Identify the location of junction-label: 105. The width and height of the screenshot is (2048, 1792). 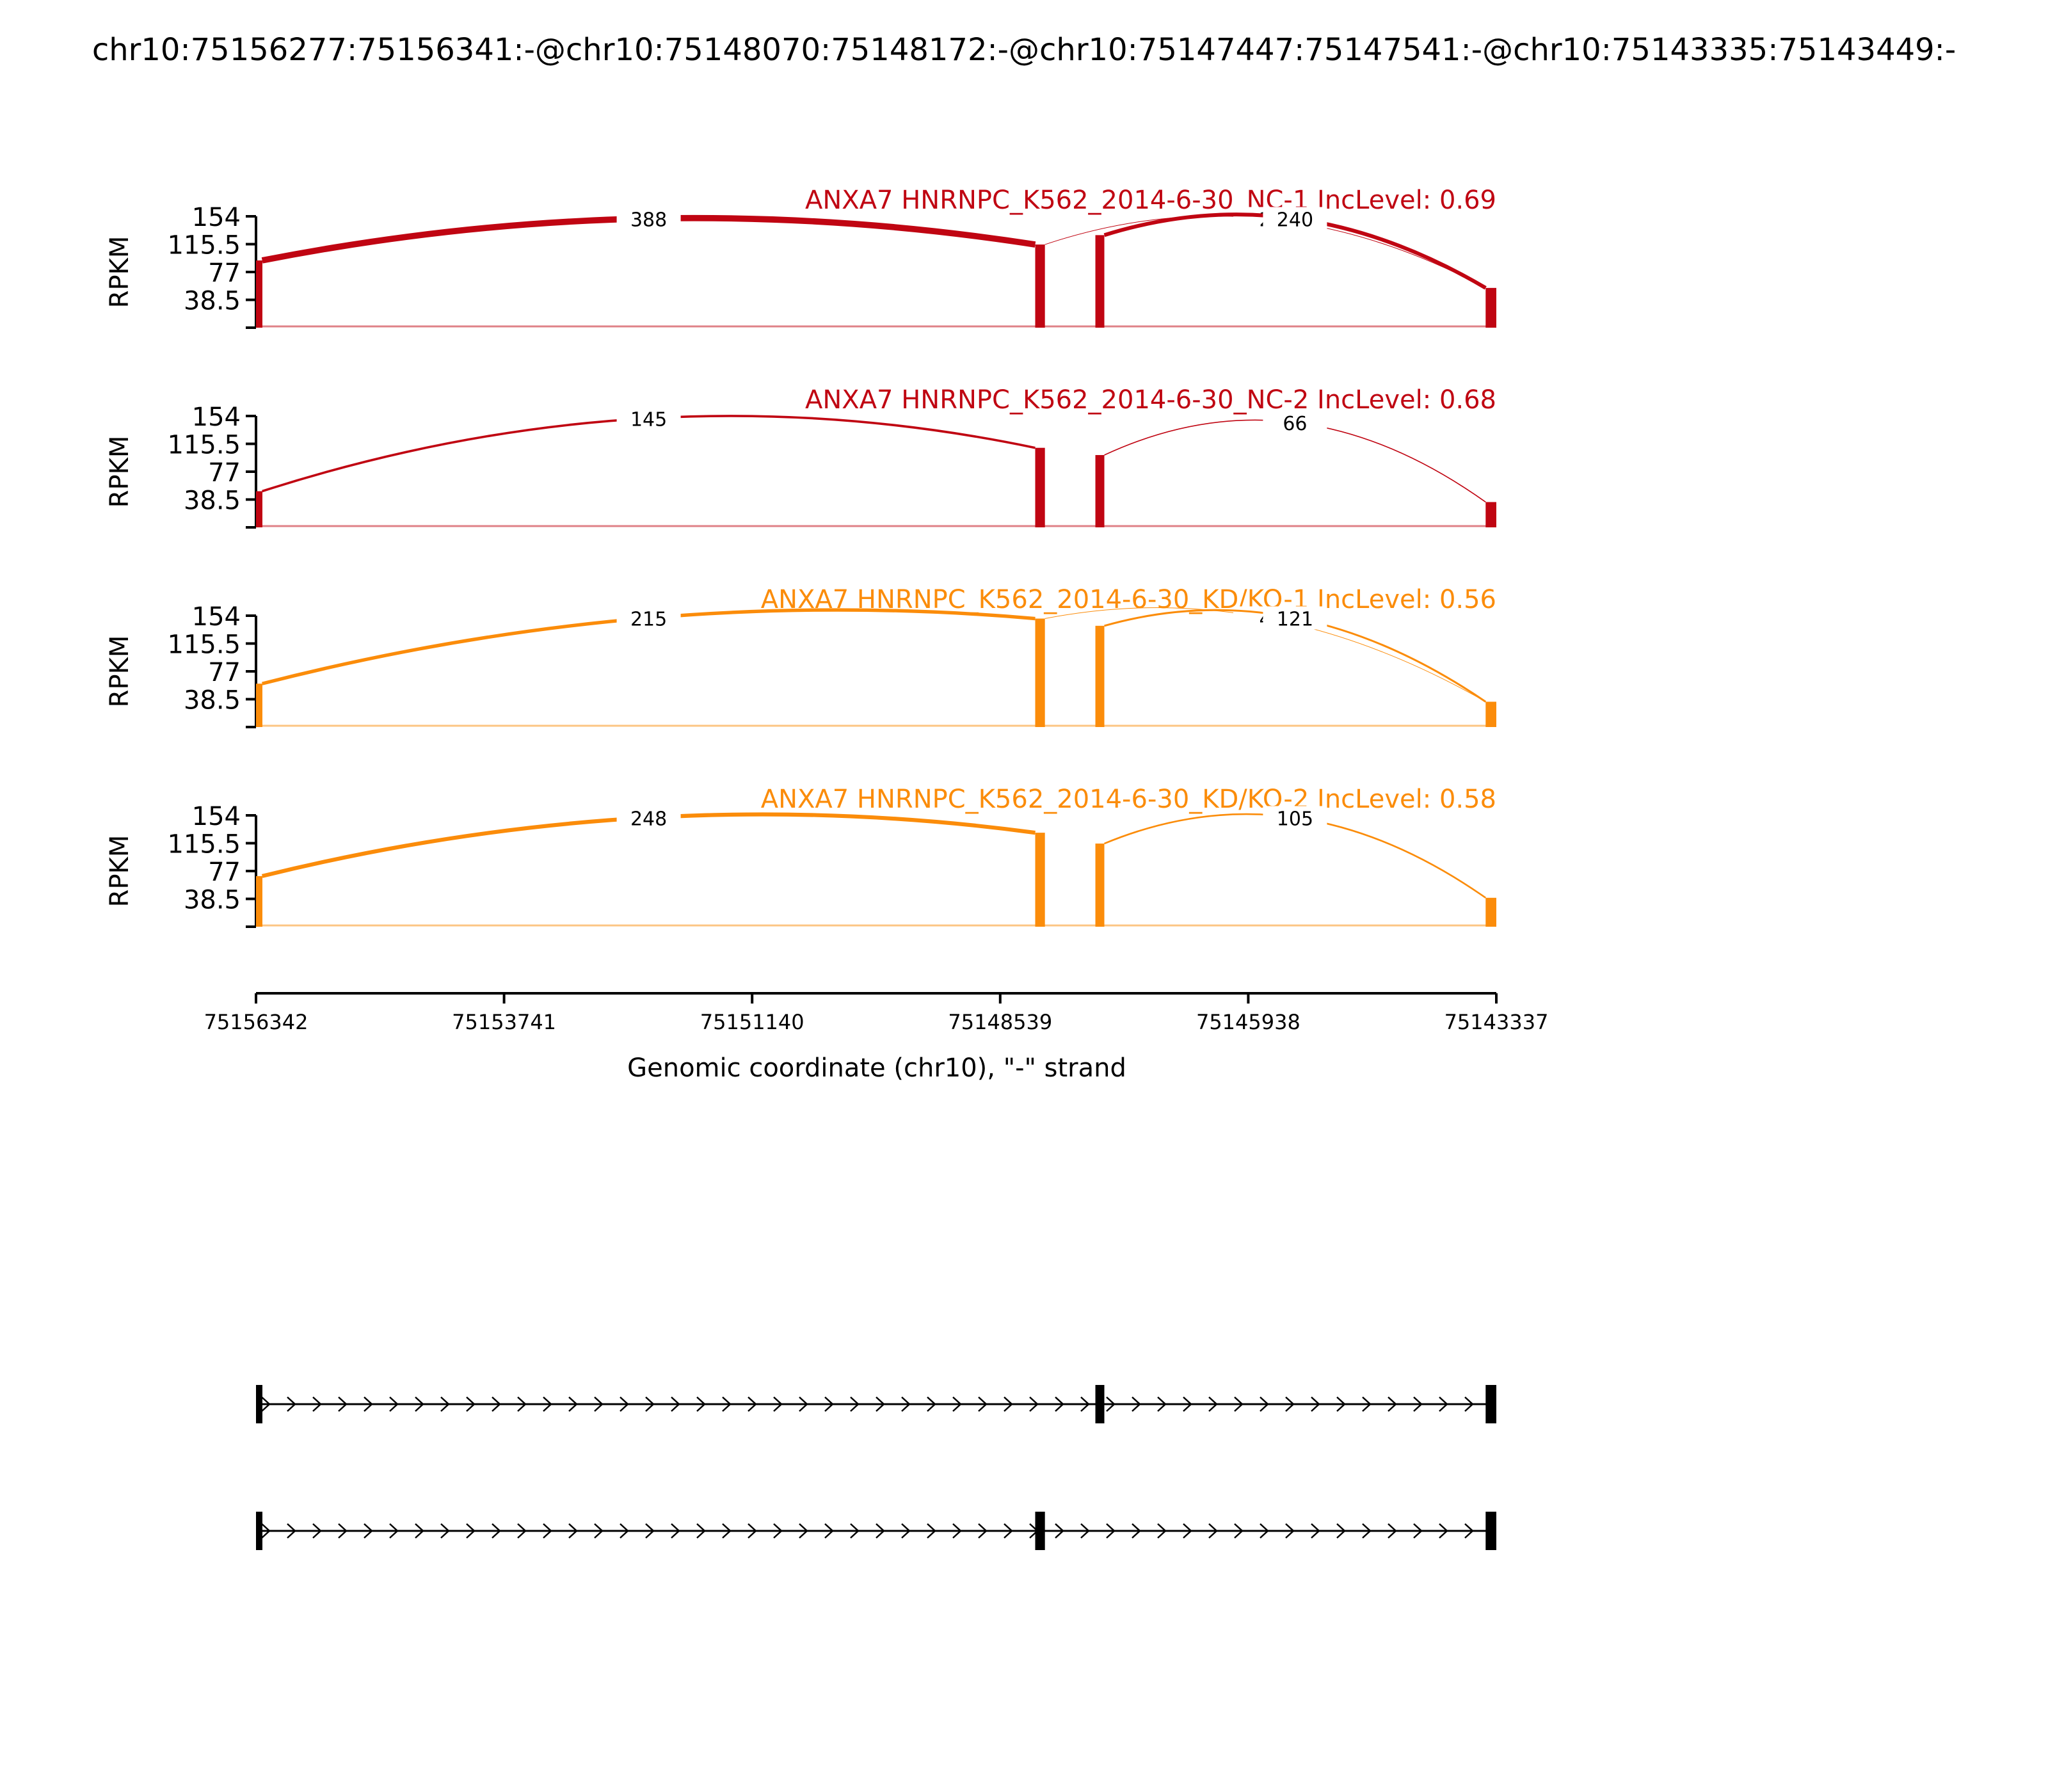
(1295, 819).